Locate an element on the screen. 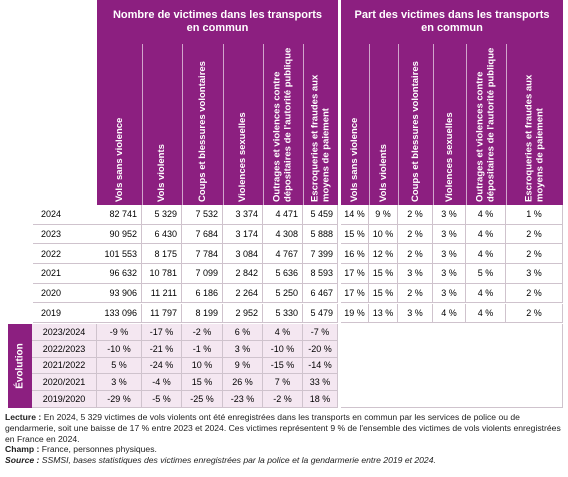  count-cell: 11 211 is located at coordinates (162, 293).